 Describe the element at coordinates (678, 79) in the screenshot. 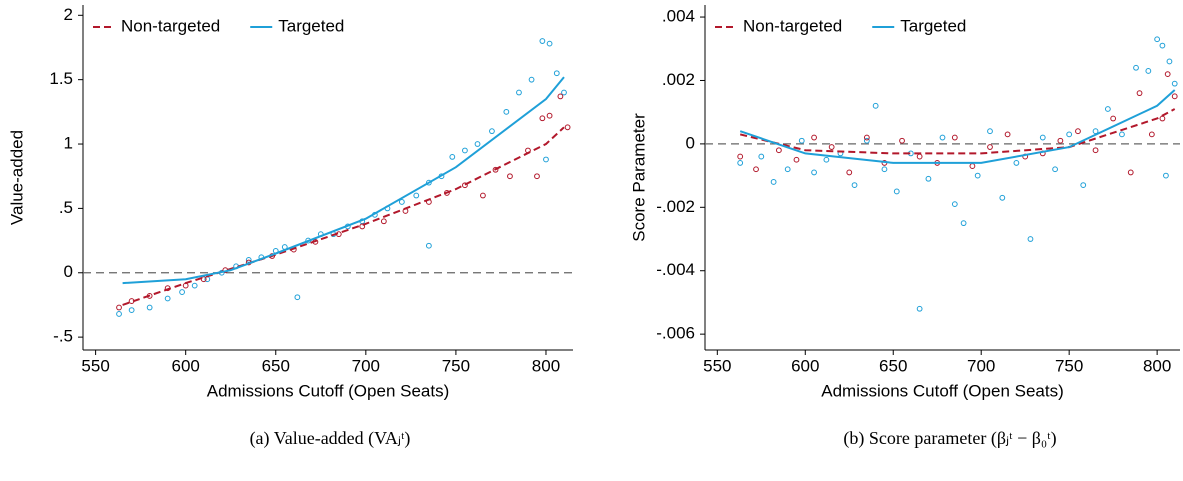

I see `y-tick-label: .002` at that location.